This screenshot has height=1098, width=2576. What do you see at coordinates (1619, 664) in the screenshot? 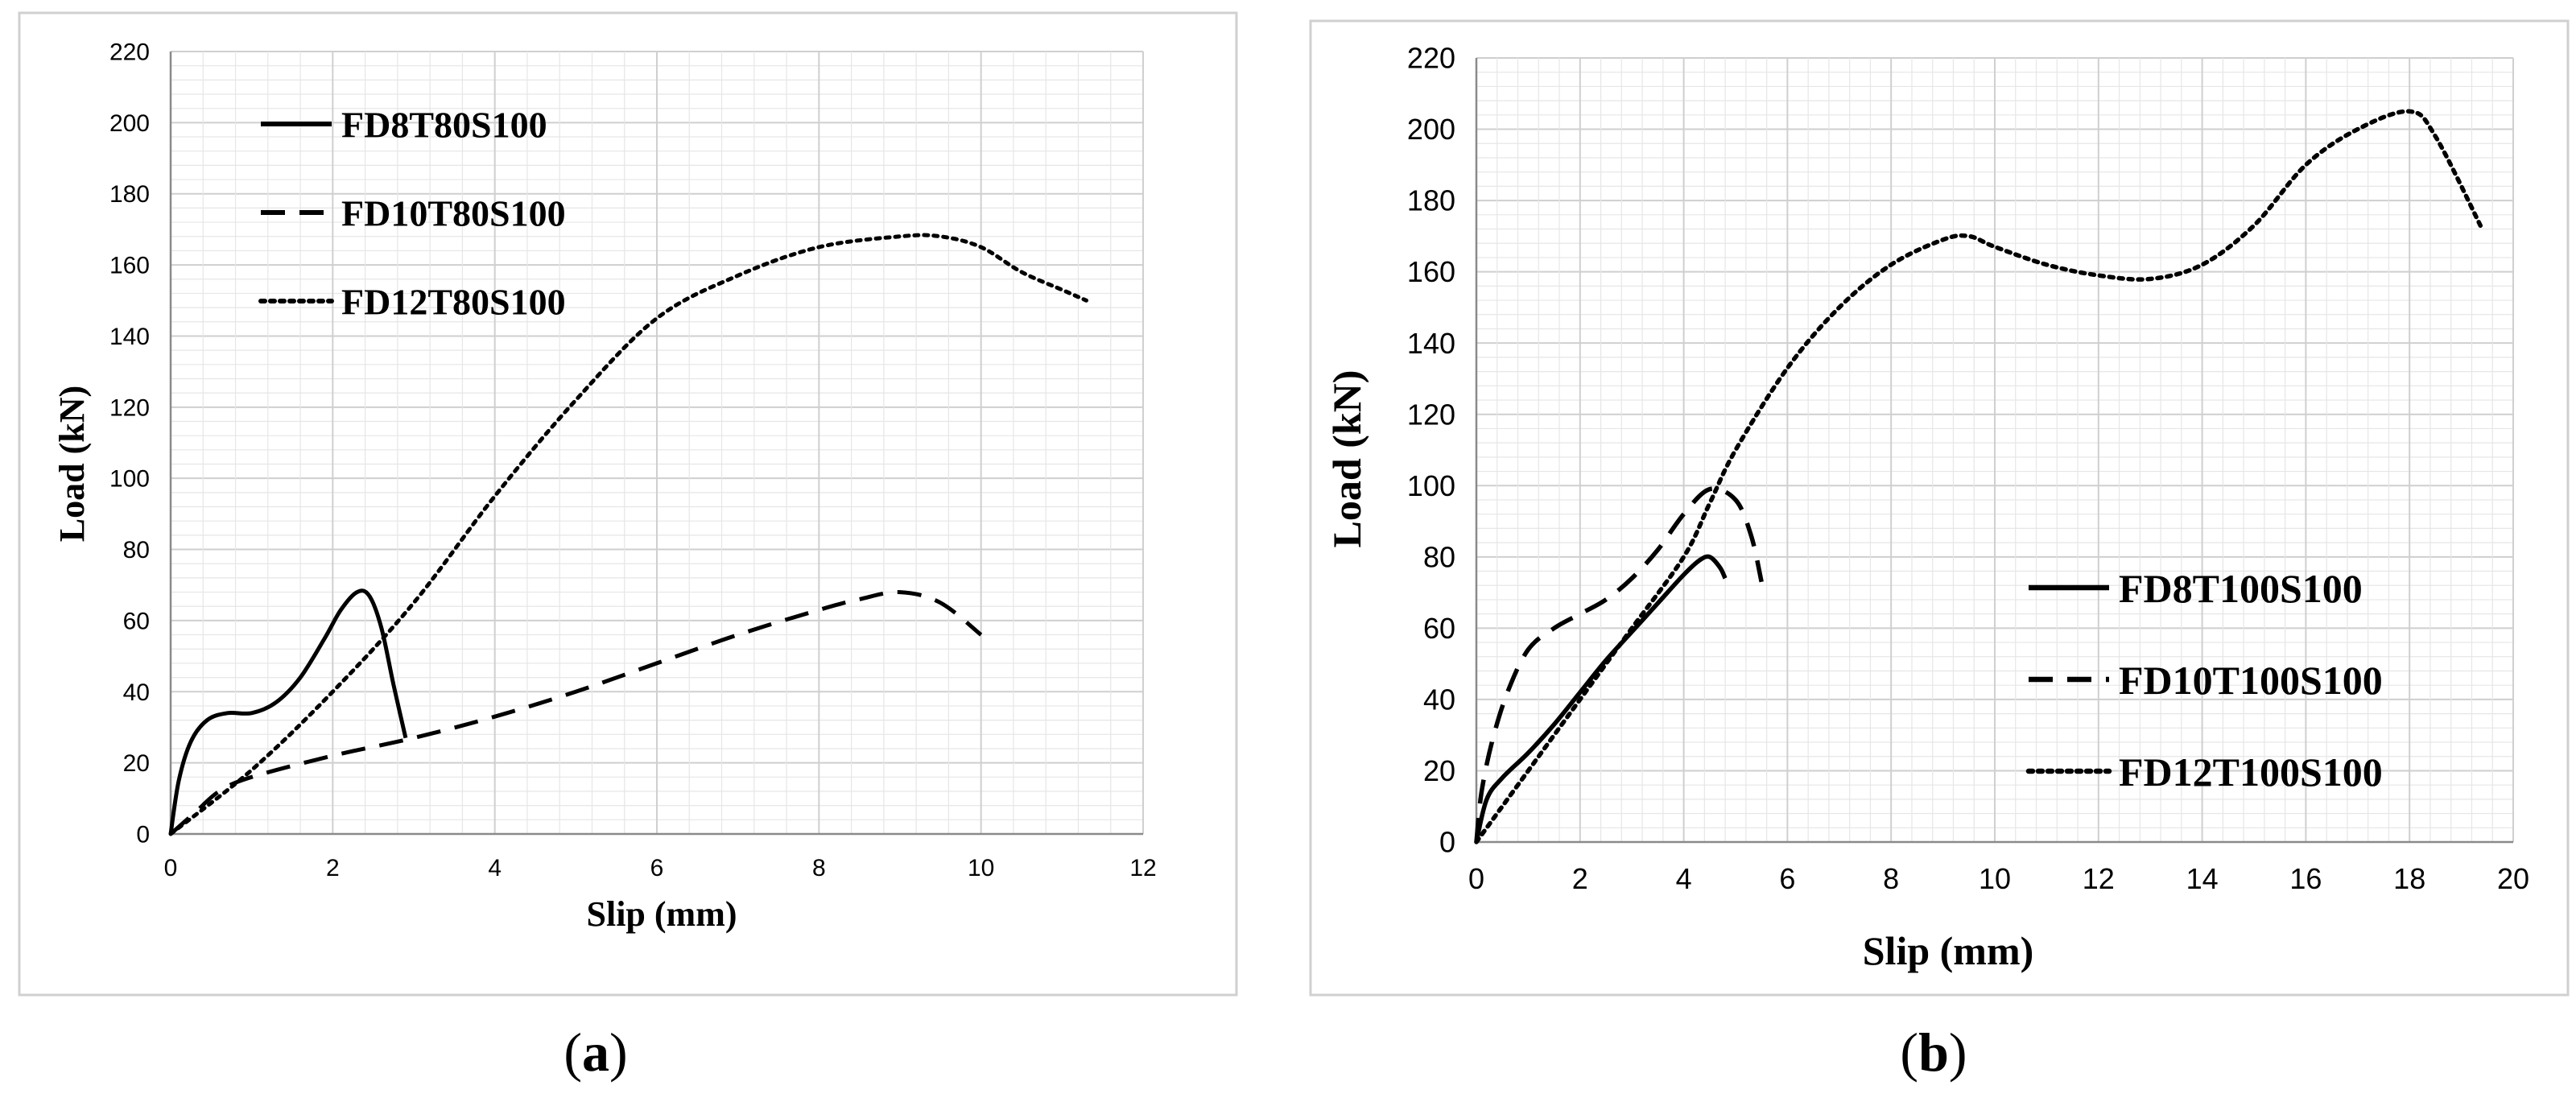
I see `series-line-fd10t100s100` at bounding box center [1619, 664].